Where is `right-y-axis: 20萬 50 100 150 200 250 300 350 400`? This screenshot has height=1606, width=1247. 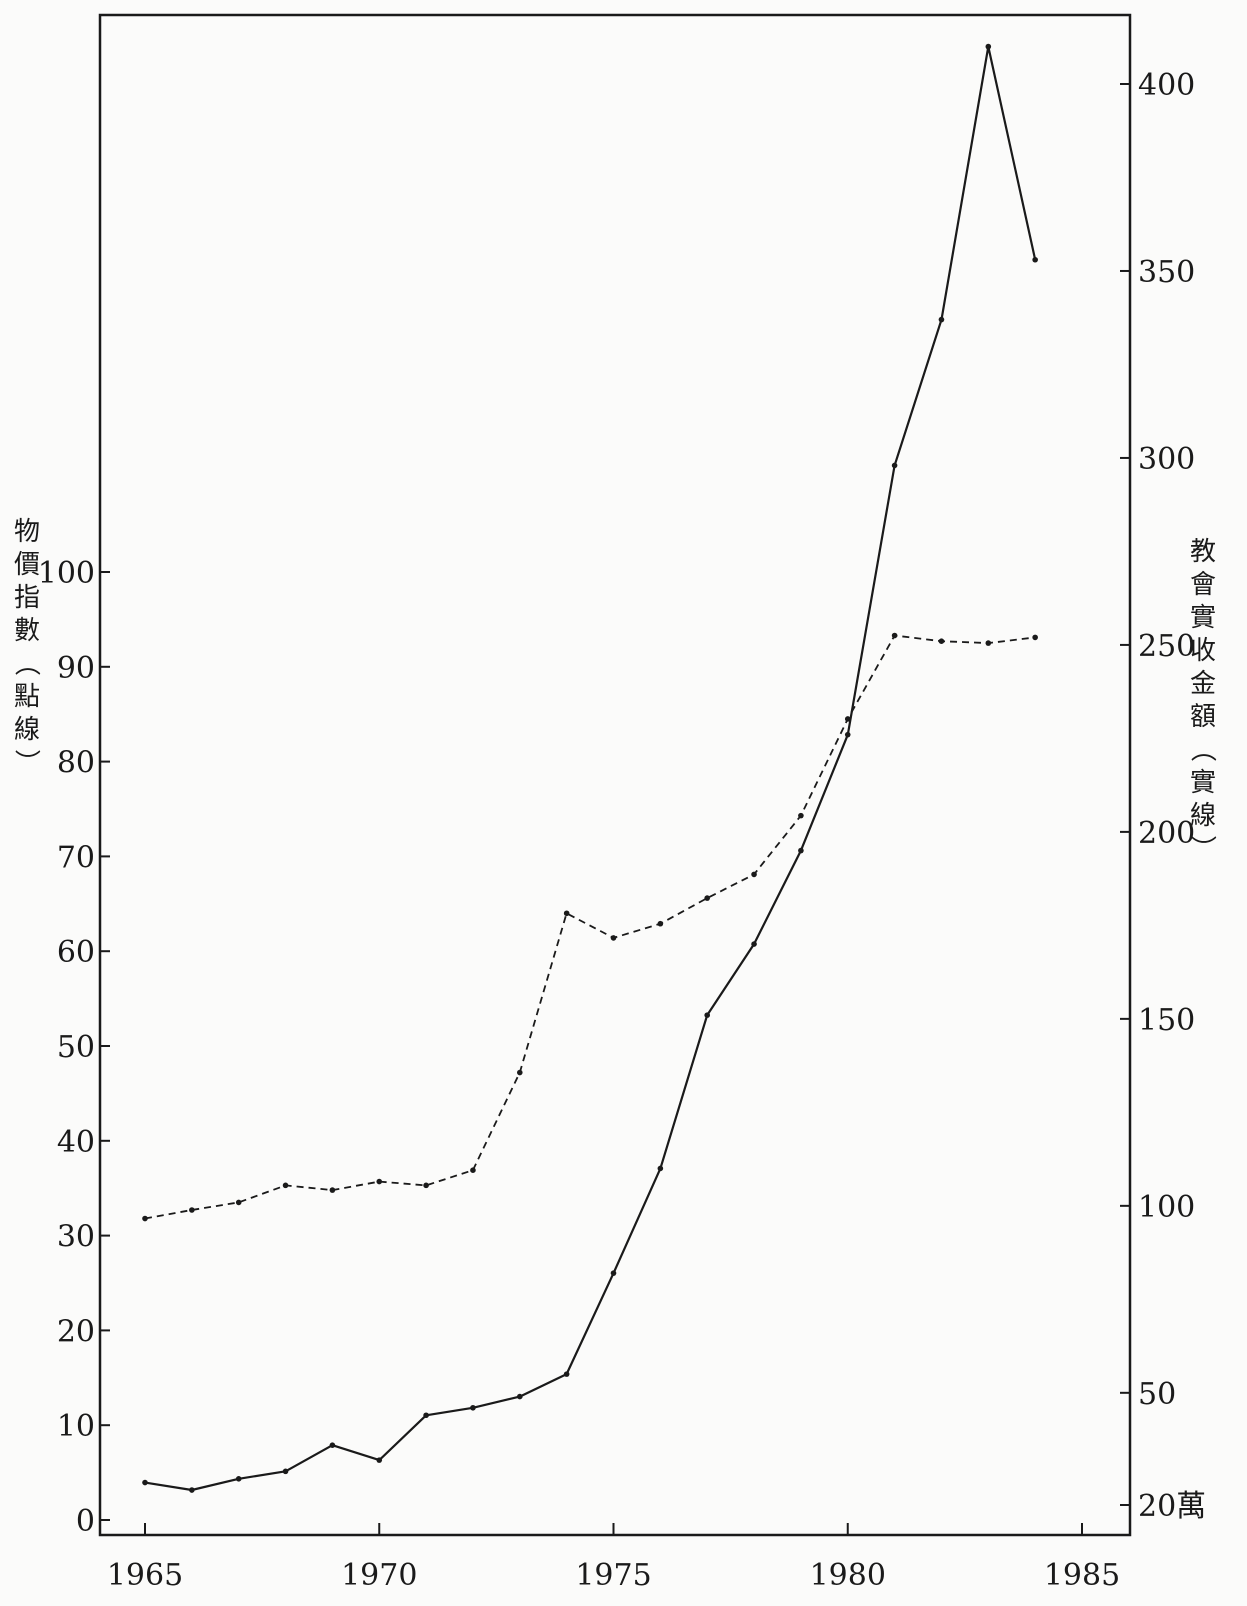
right-y-axis: 20萬 50 100 150 200 250 300 350 400 is located at coordinates (1163, 796).